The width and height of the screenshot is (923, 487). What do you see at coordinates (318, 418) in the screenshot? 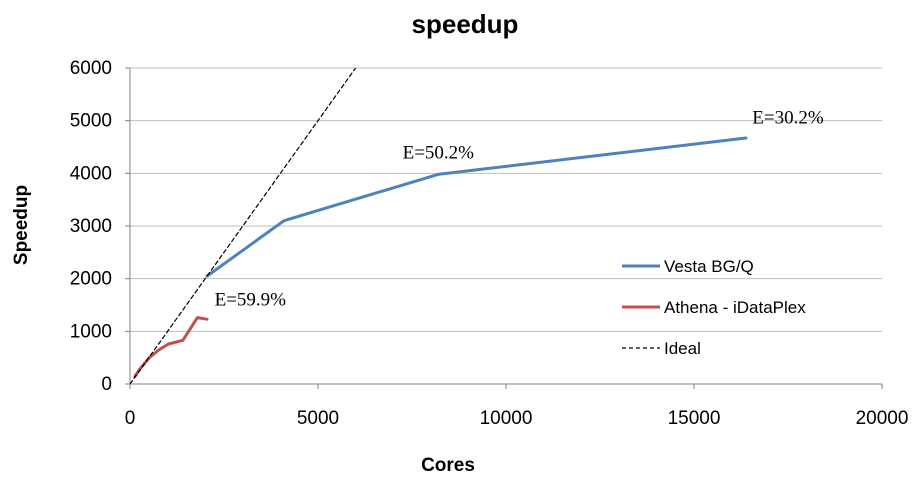
I see `x-tick-label: 5000` at bounding box center [318, 418].